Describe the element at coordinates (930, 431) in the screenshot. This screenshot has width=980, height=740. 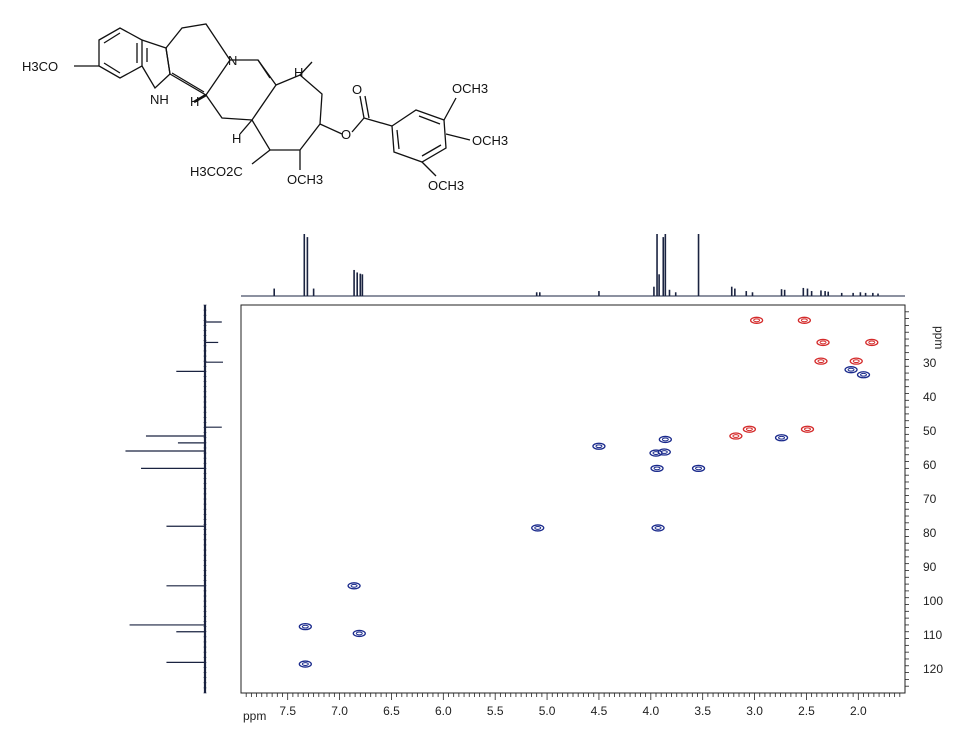
I see `y-tick-label: 50` at that location.